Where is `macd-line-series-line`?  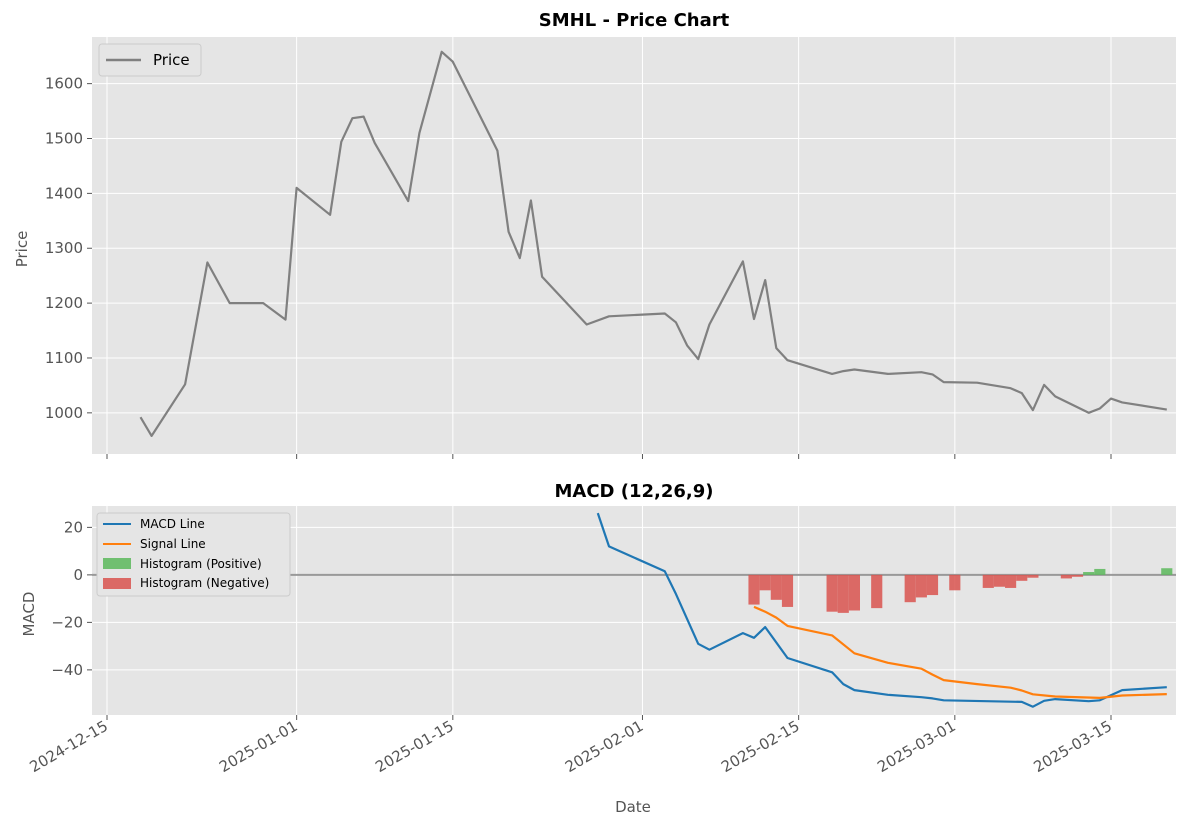 macd-line-series-line is located at coordinates (881, 610).